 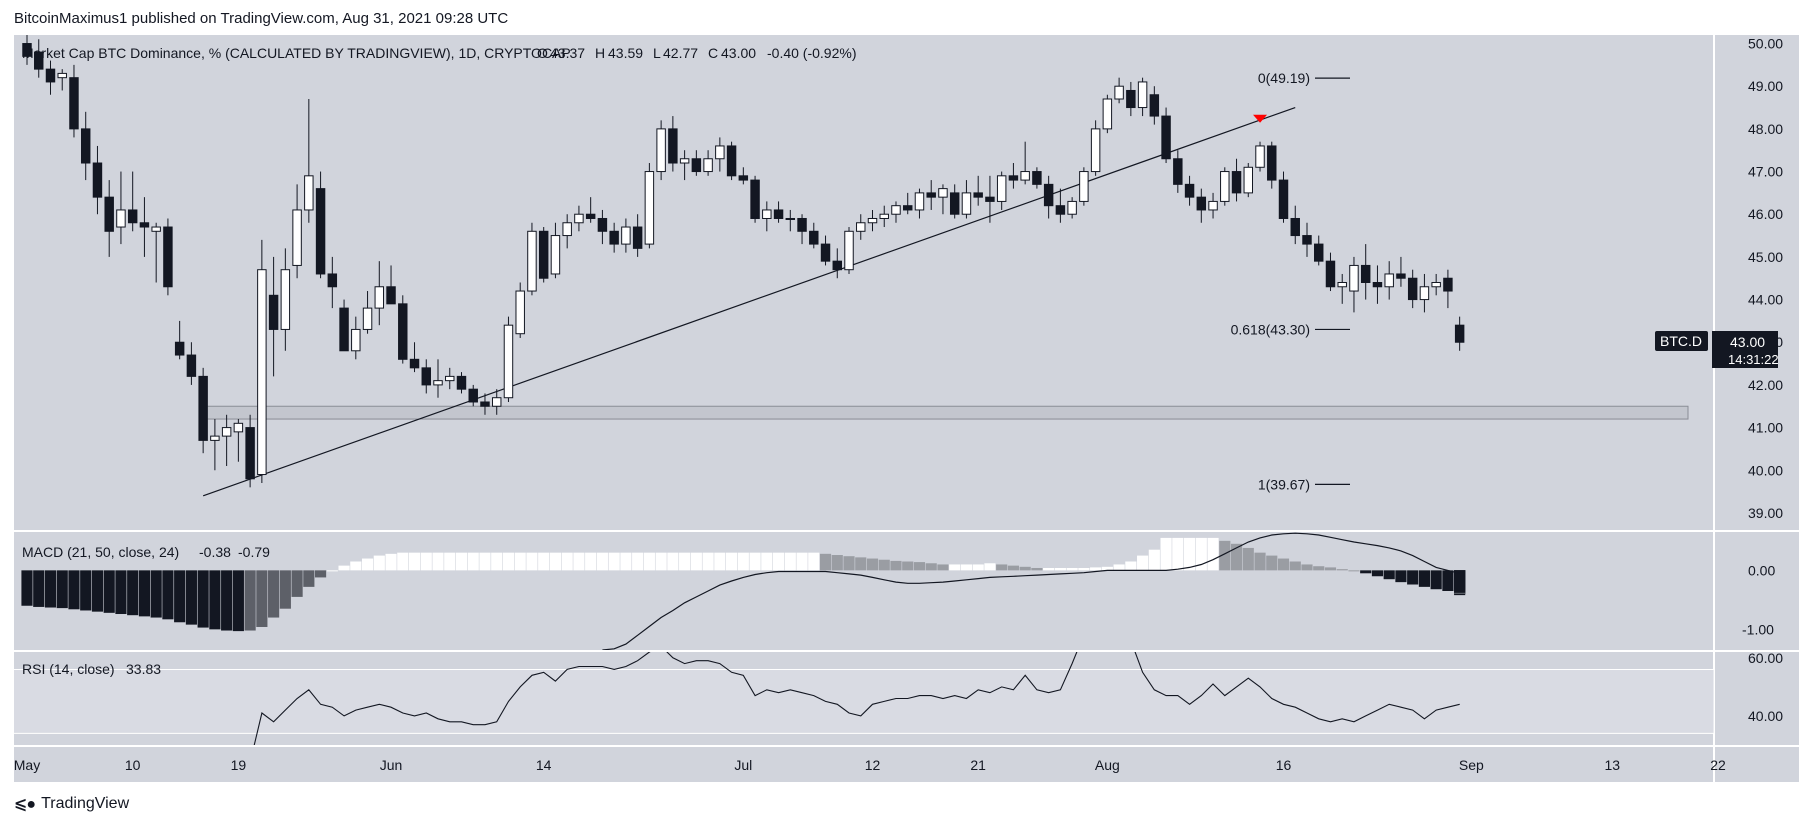 I want to click on footer-brand: ⩽● TradingView, so click(x=71, y=804).